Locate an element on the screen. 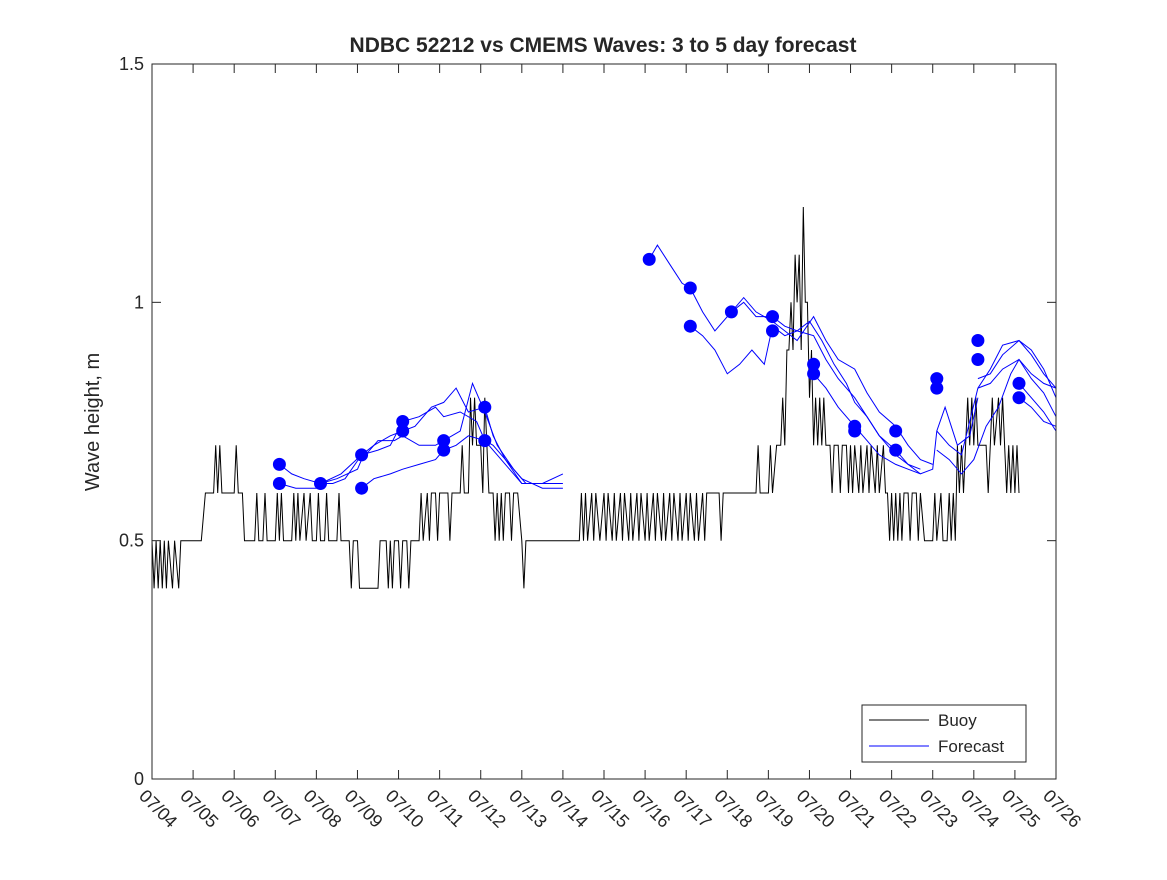 The height and width of the screenshot is (880, 1167). x-tick-label: 07/06 is located at coordinates (240, 809).